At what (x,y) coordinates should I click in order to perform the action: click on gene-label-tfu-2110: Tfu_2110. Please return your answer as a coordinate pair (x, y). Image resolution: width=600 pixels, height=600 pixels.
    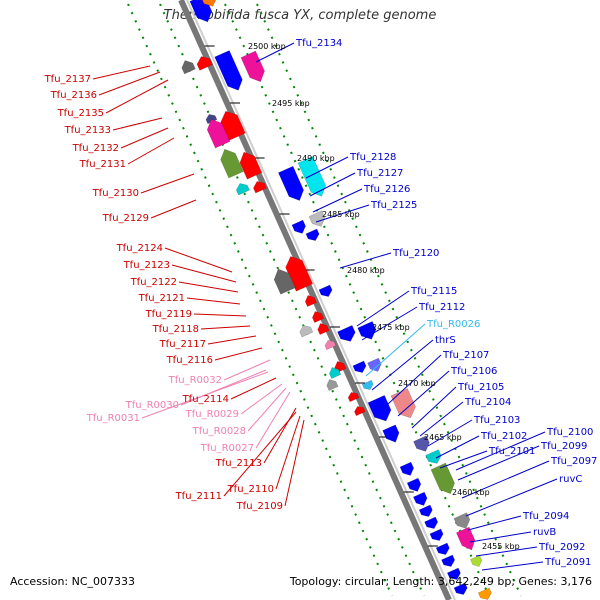
    Looking at the image, I should click on (250, 489).